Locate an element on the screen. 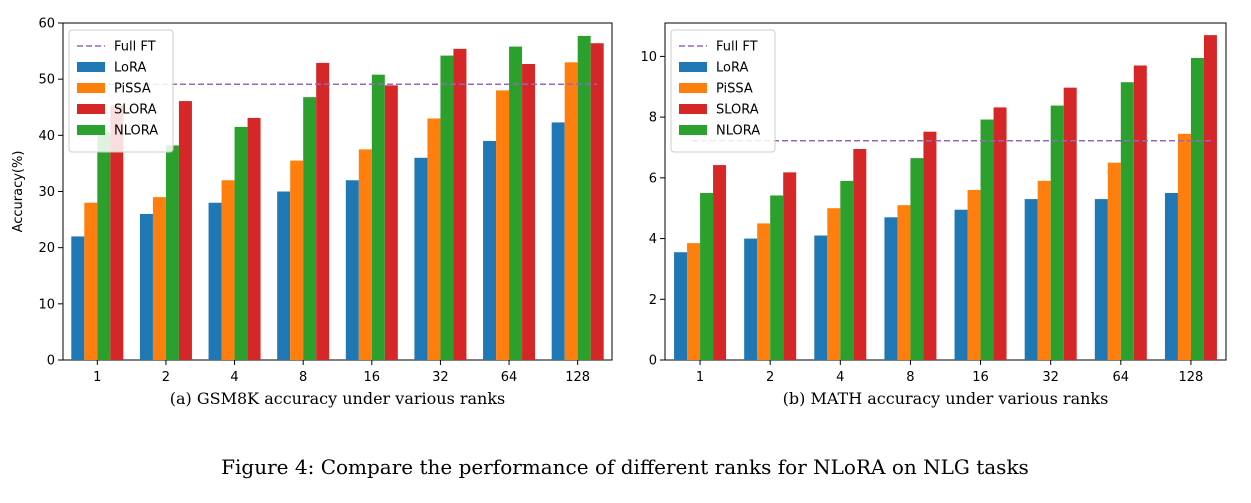  x-tick-label: 128 is located at coordinates (1191, 377).